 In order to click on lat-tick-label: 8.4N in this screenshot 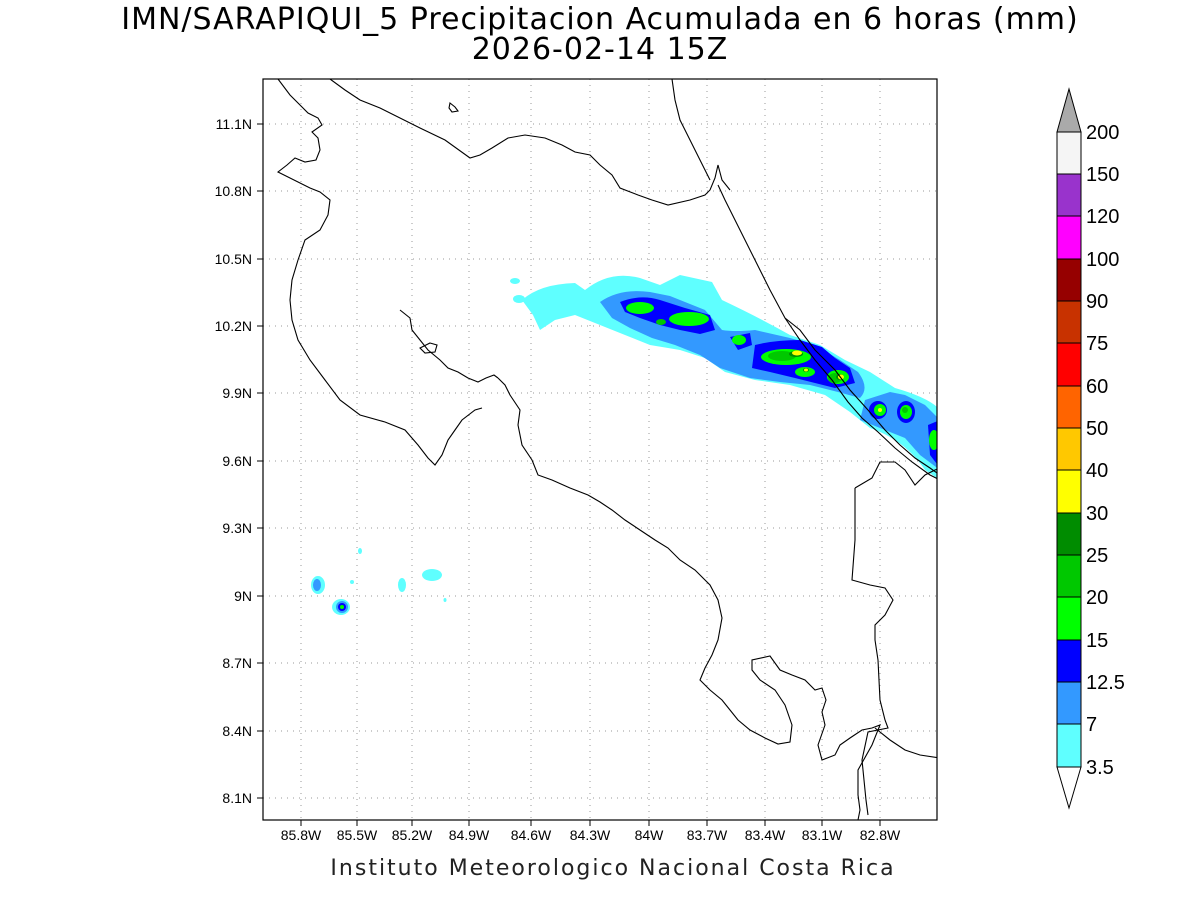, I will do `click(237, 731)`.